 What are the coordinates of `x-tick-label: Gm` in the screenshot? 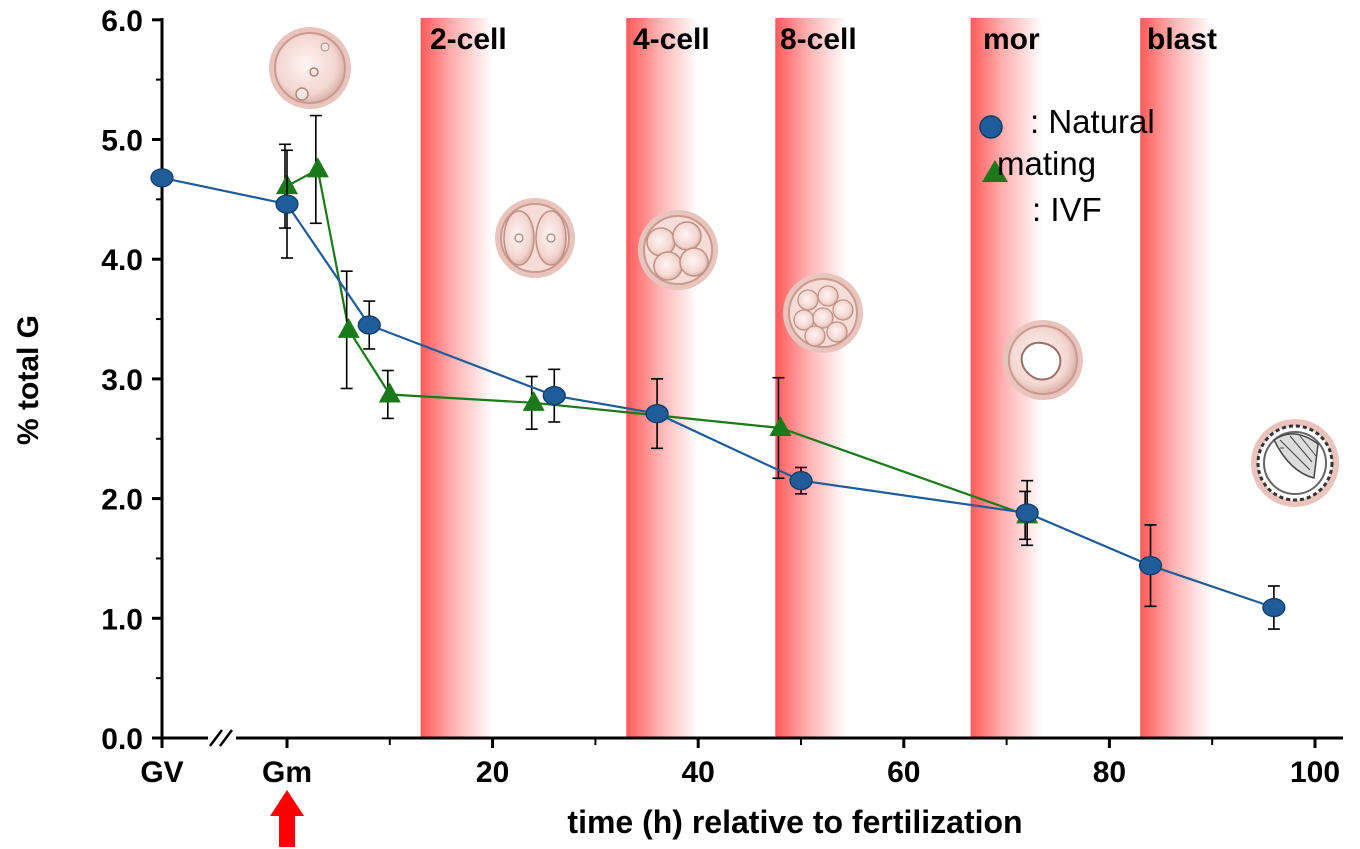 It's located at (287, 772).